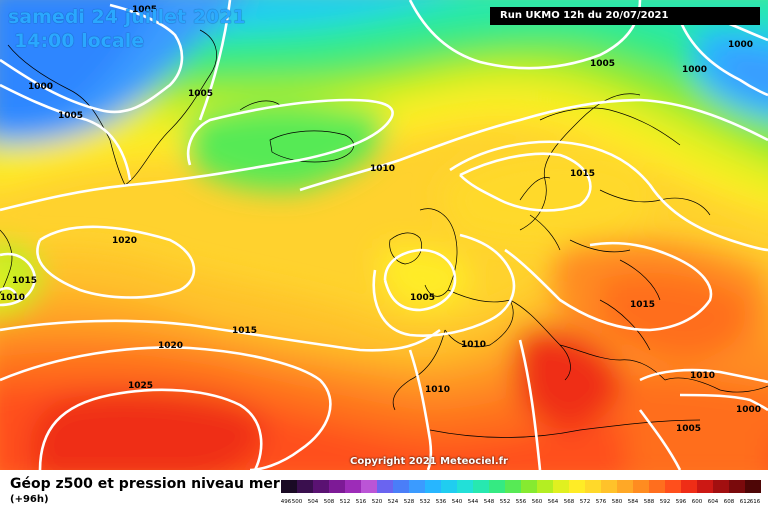 The image size is (768, 512). Describe the element at coordinates (608, 286) in the screenshot. I see `isobar-1015-central-europe` at that location.